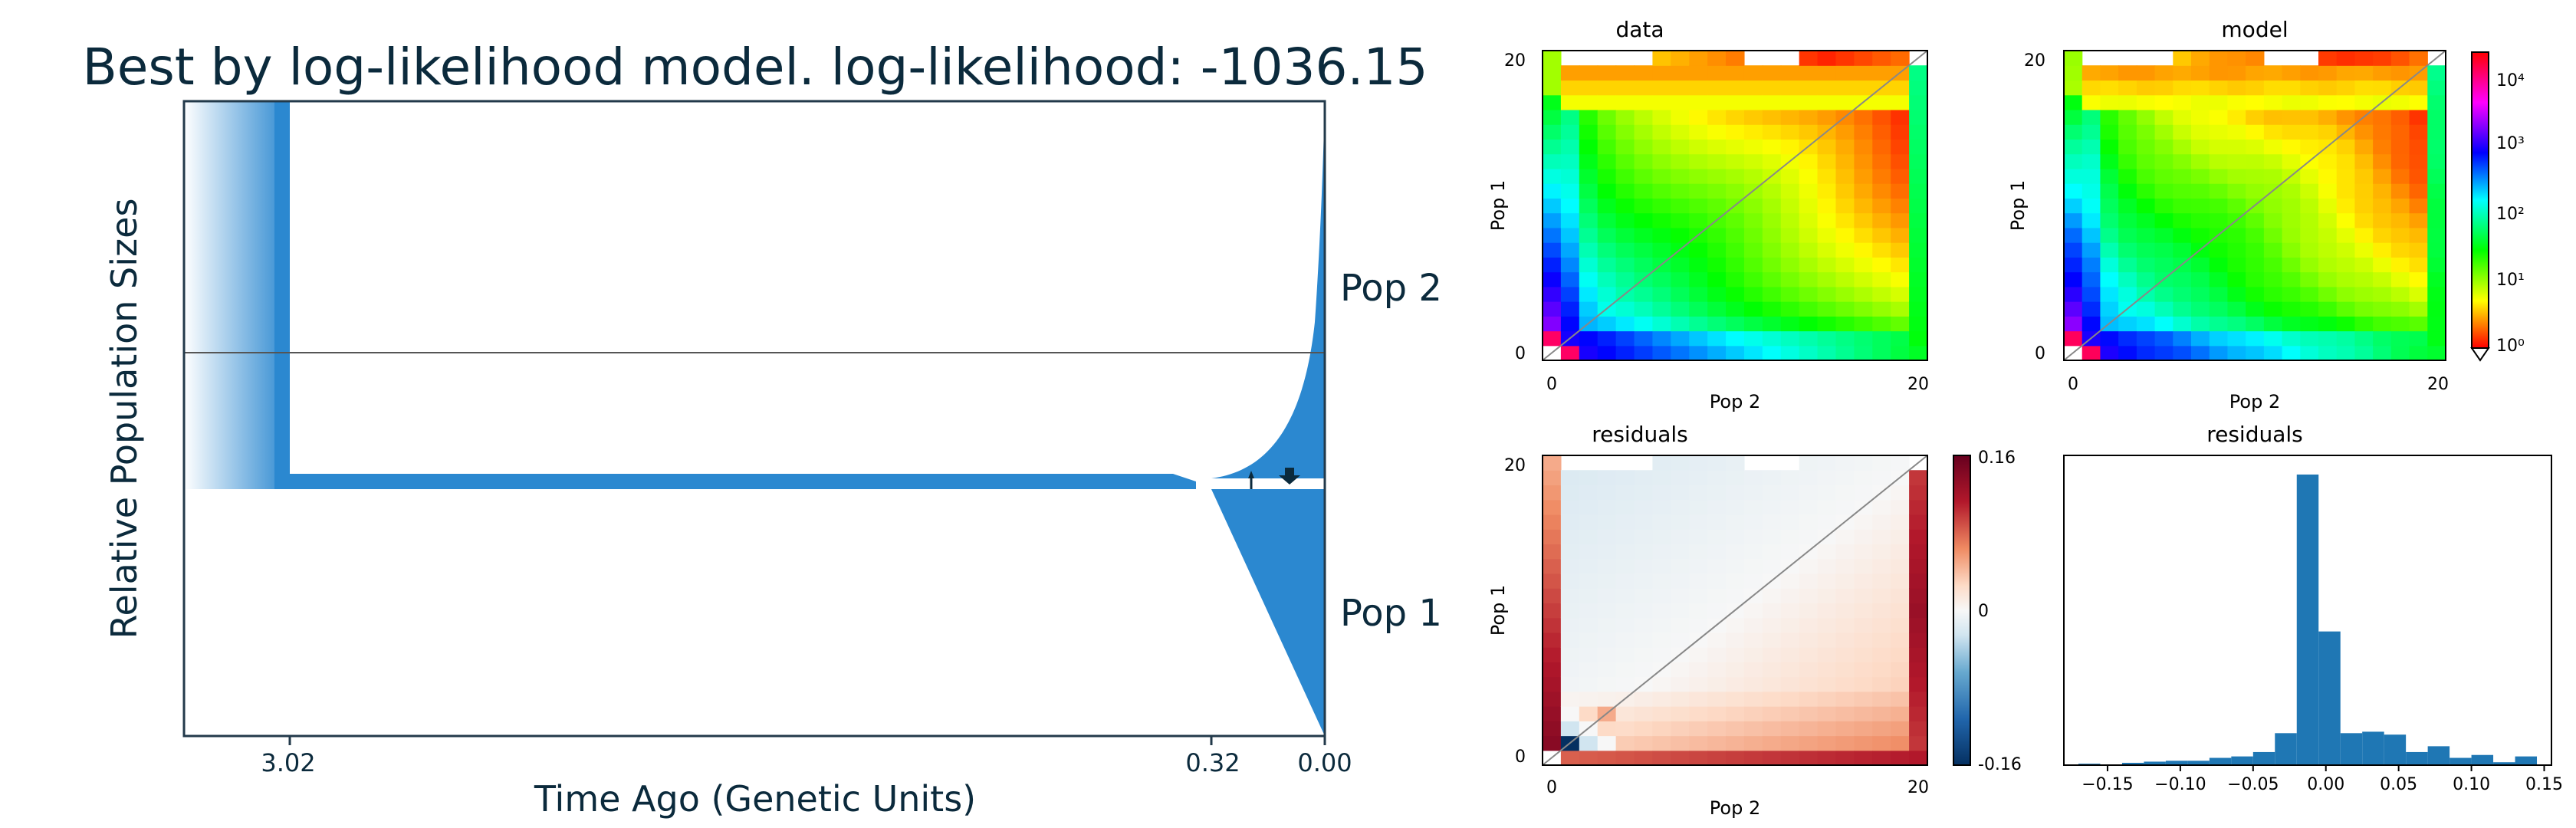 This screenshot has height=828, width=2576. I want to click on model-diagonal, so click(2254, 205).